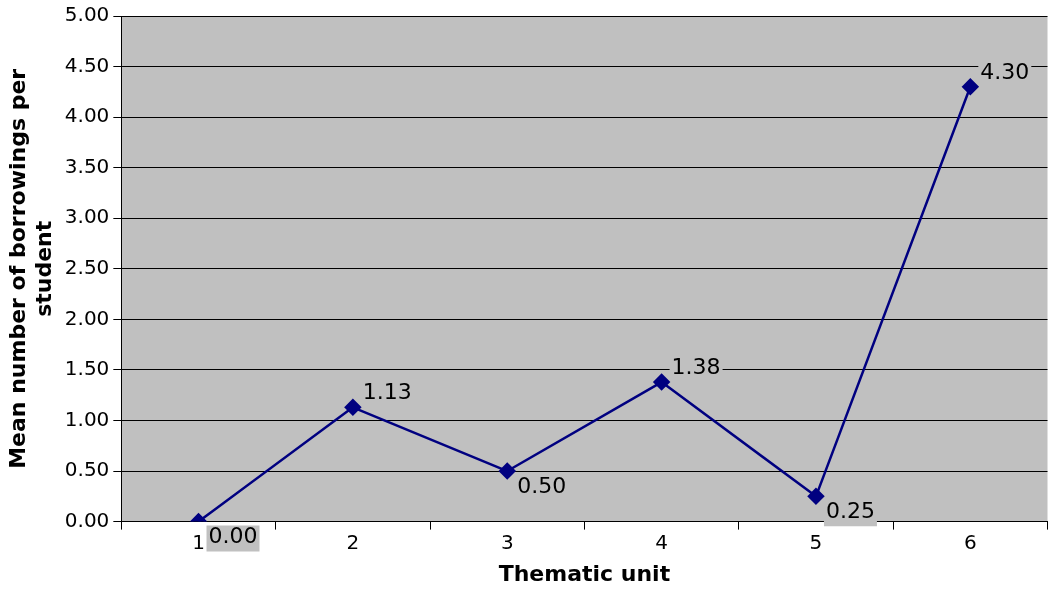 The image size is (1057, 592). Describe the element at coordinates (87, 368) in the screenshot. I see `y-tick-label: 1.50` at that location.